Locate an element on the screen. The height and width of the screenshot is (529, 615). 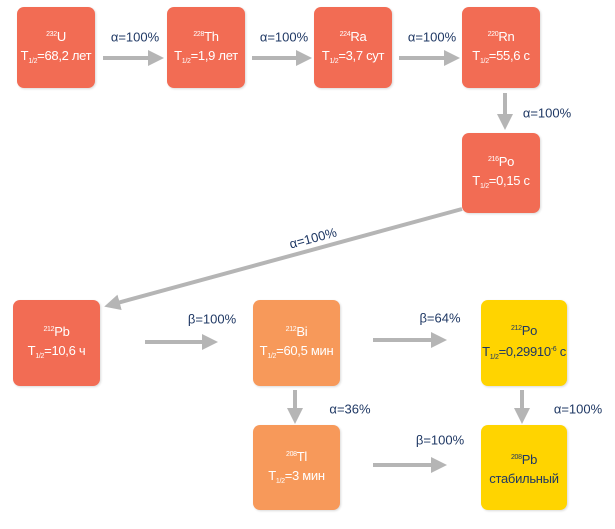
edge-label: α=36% is located at coordinates (350, 409).